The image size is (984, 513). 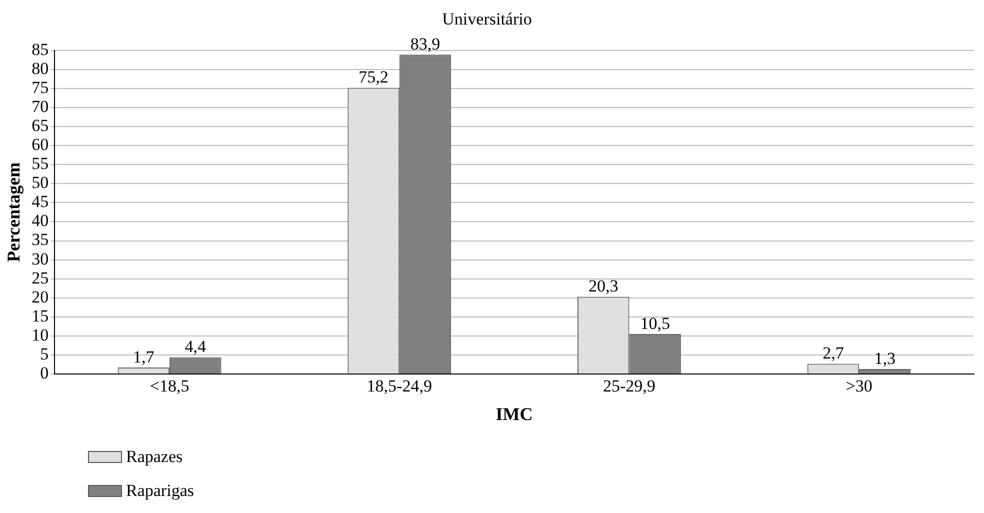 I want to click on y-axis-title: Percentagem, so click(x=13, y=212).